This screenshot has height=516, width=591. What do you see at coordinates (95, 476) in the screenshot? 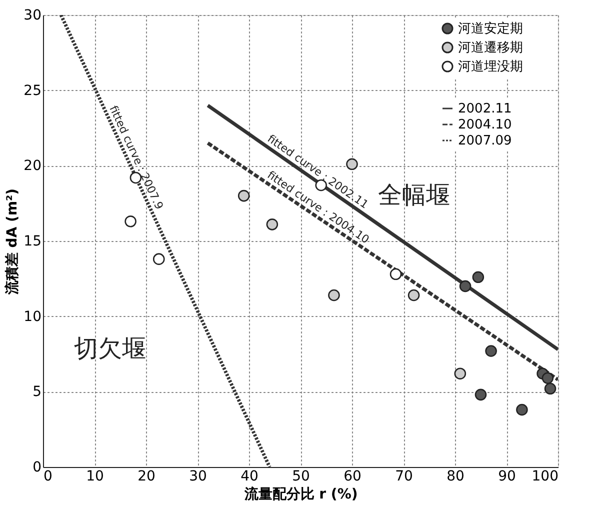
I see `x-tick-label: 10` at bounding box center [95, 476].